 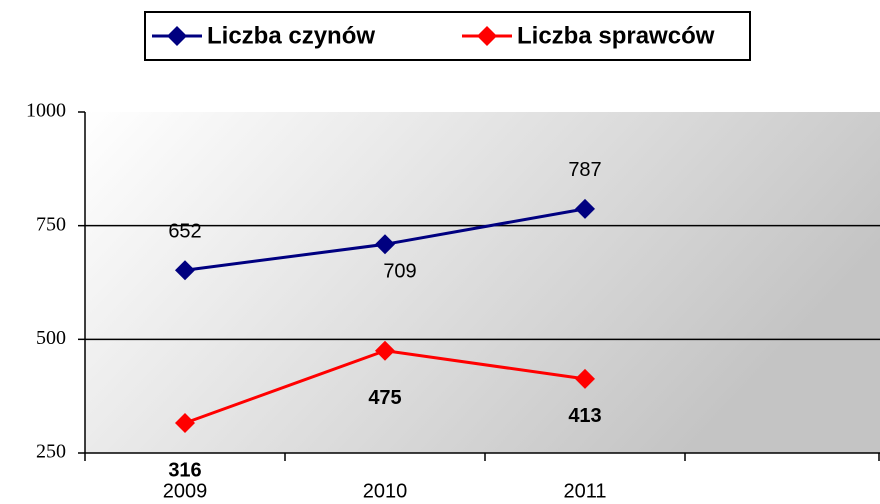 What do you see at coordinates (616, 35) in the screenshot?
I see `legend-label: Liczba sprawców` at bounding box center [616, 35].